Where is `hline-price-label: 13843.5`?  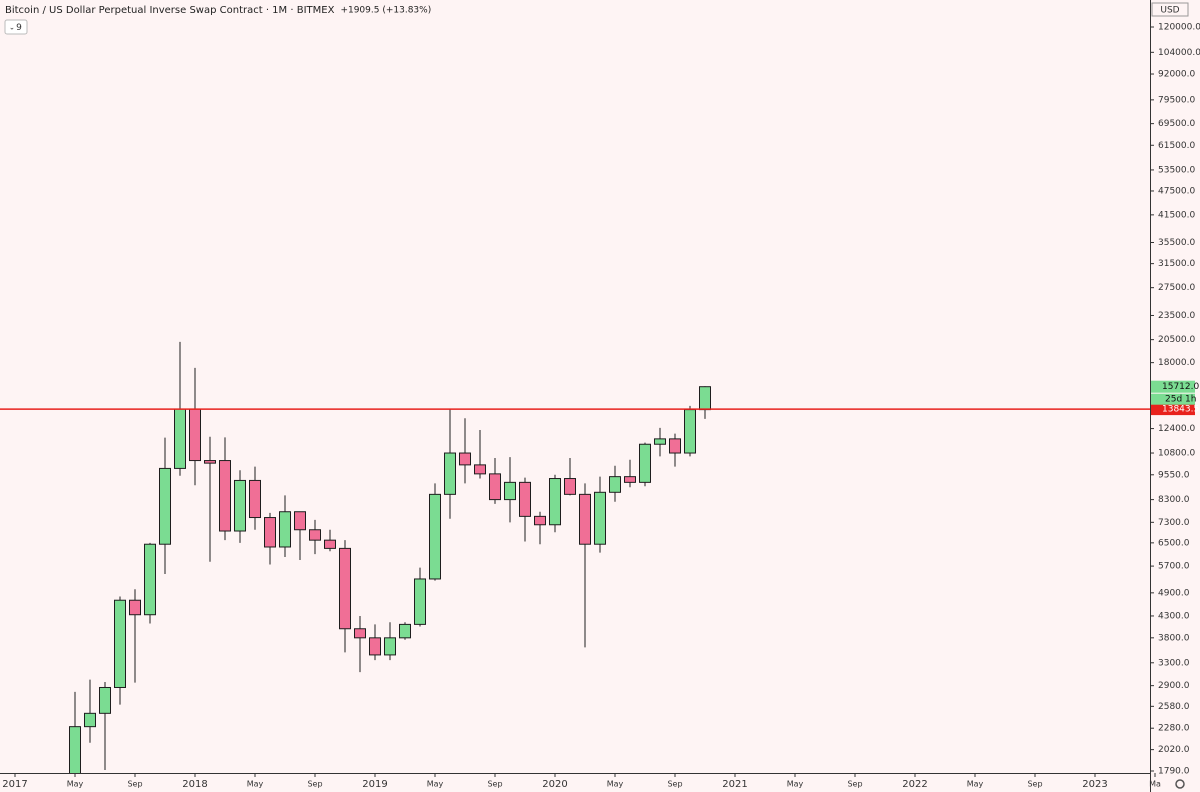 hline-price-label: 13843.5 is located at coordinates (1180, 410).